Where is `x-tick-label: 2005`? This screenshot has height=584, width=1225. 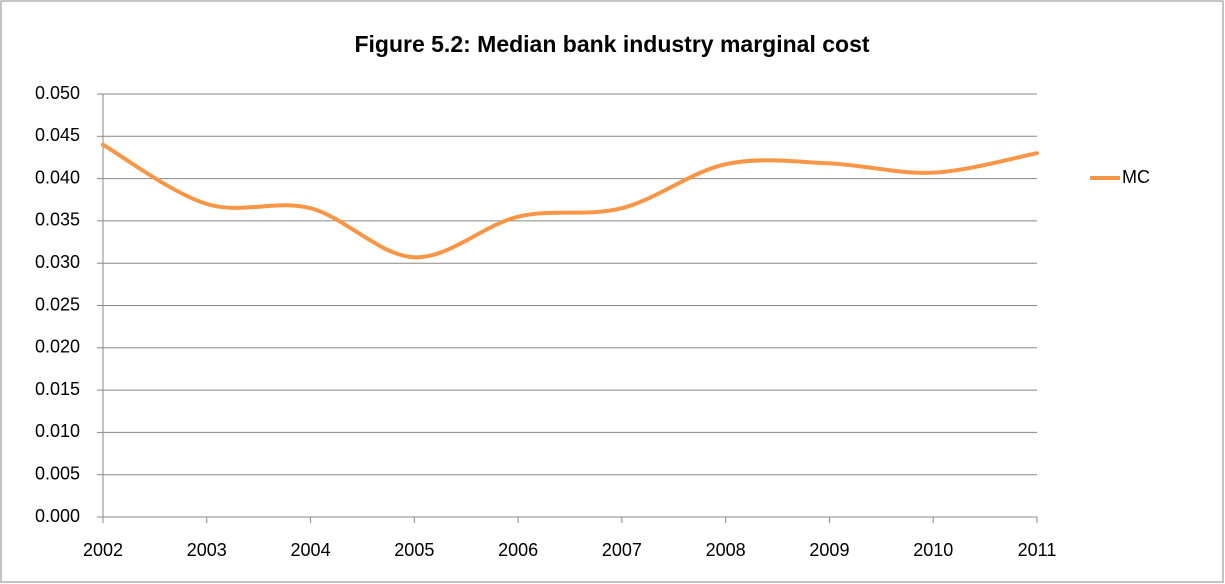
x-tick-label: 2005 is located at coordinates (414, 550).